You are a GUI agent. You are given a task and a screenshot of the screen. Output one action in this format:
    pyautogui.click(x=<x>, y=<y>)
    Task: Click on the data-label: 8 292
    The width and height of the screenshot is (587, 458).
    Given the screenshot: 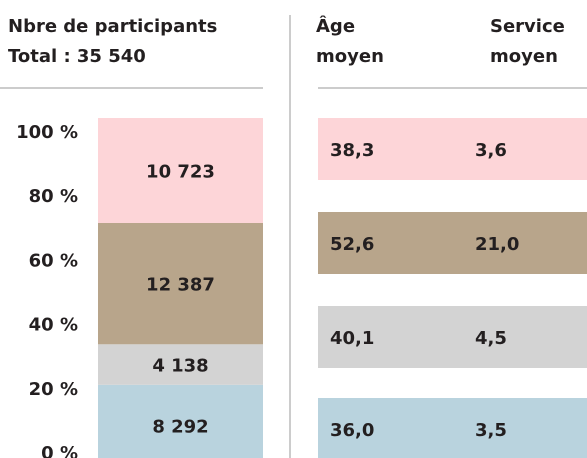 What is the action you would take?
    pyautogui.click(x=180, y=426)
    